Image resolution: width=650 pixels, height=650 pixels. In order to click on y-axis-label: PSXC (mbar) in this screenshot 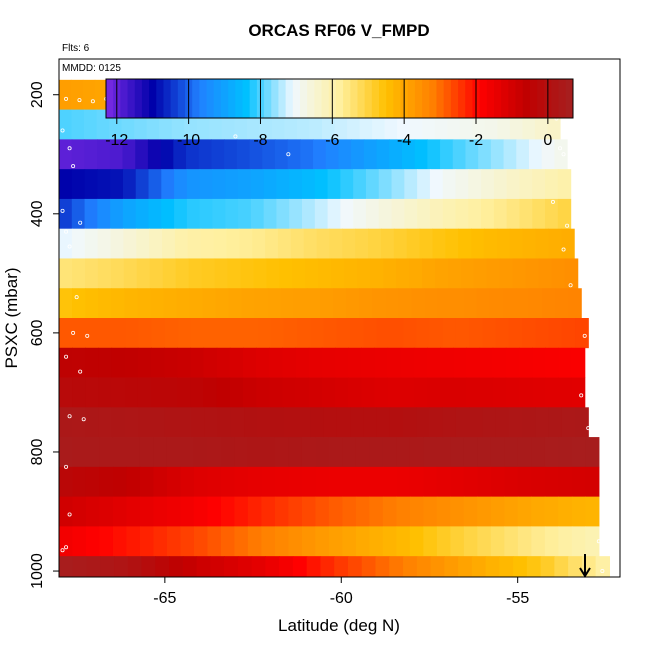, I will do `click(11, 317)`.